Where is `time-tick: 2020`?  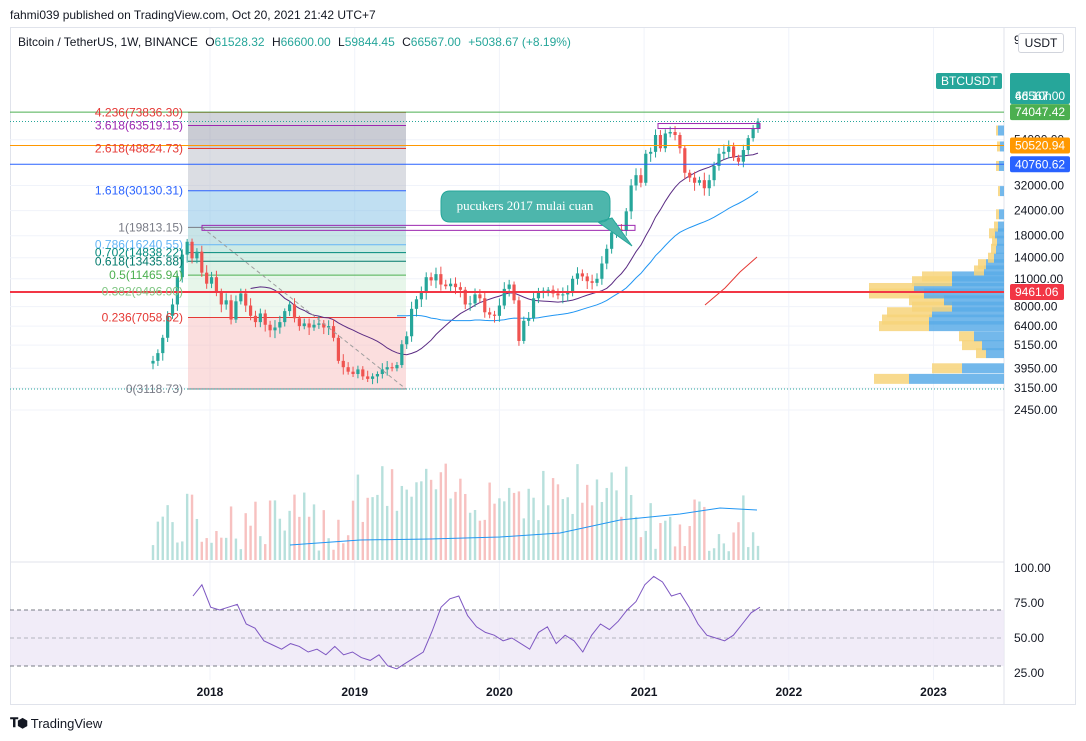 time-tick: 2020 is located at coordinates (499, 692).